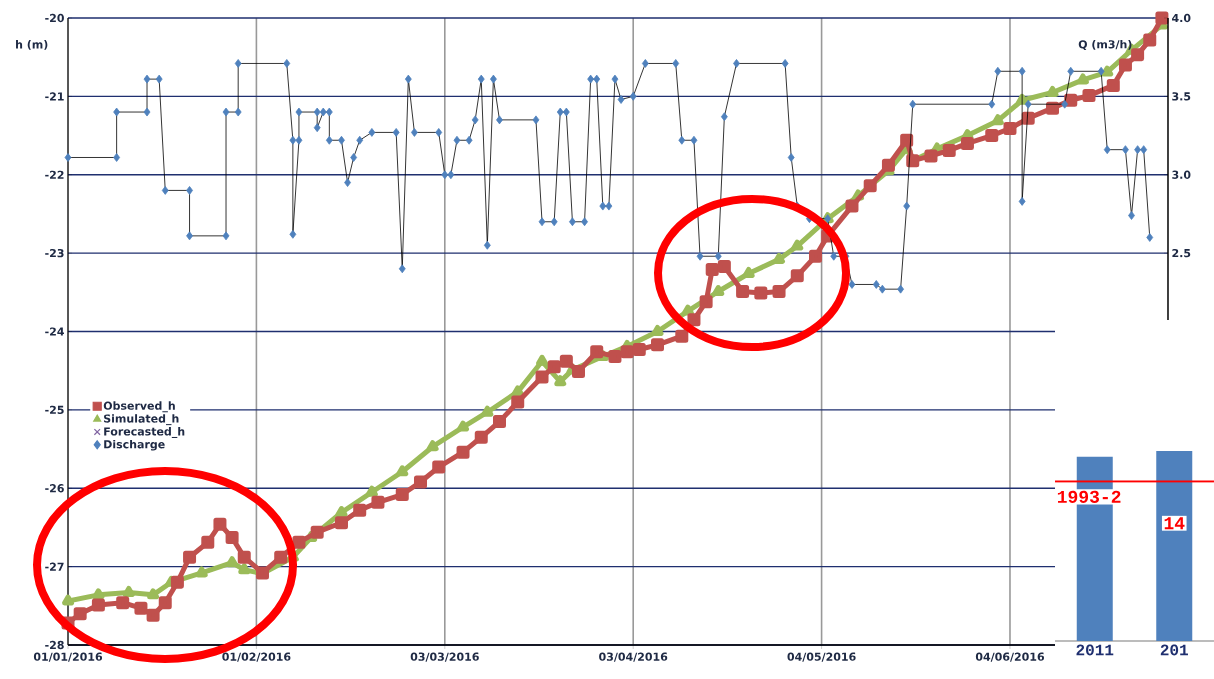 Image resolution: width=1214 pixels, height=679 pixels. Describe the element at coordinates (54, 96) in the screenshot. I see `y-tick-label: -21` at that location.